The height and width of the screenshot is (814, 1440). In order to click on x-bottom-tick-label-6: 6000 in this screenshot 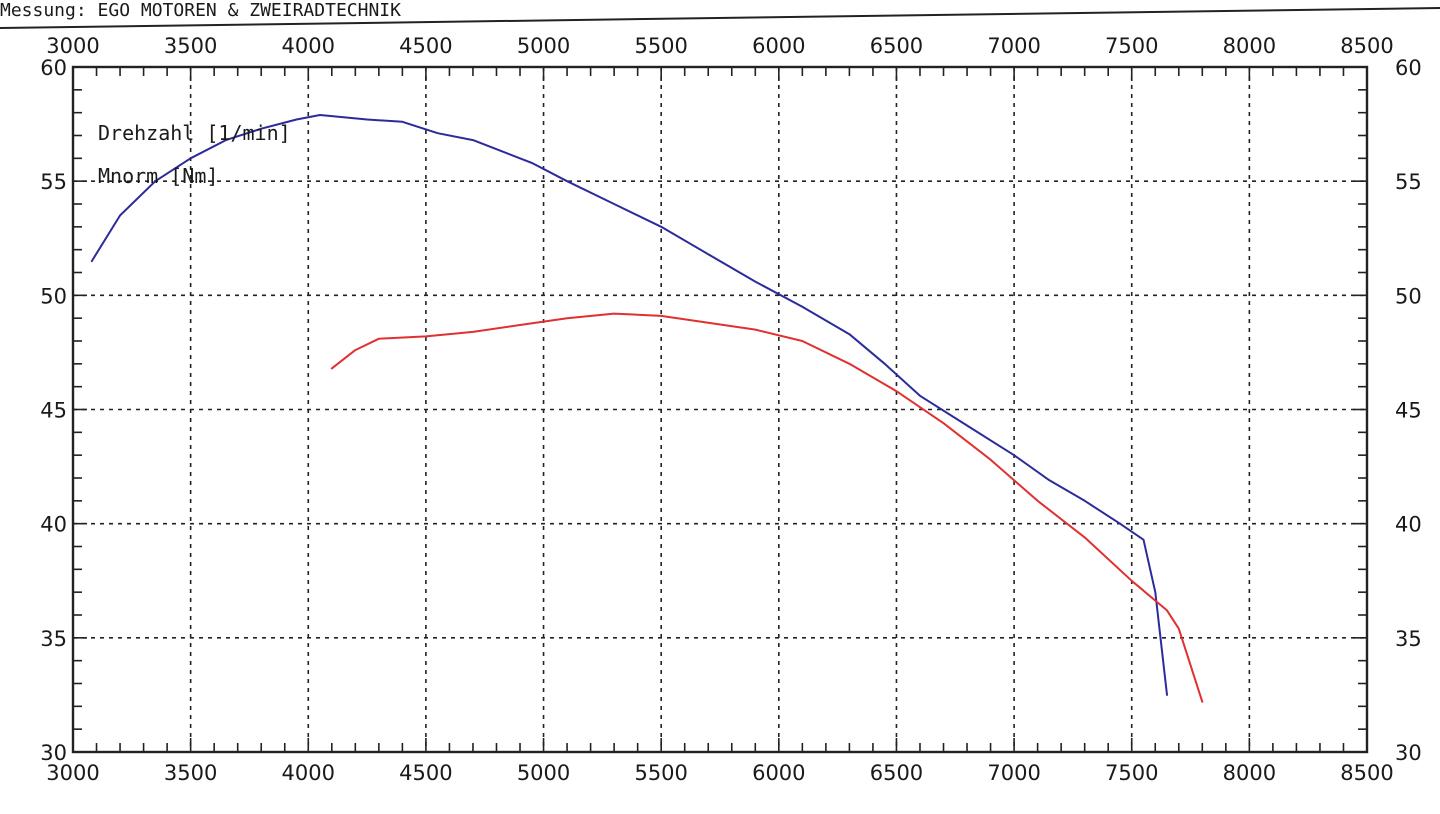, I will do `click(778, 773)`.